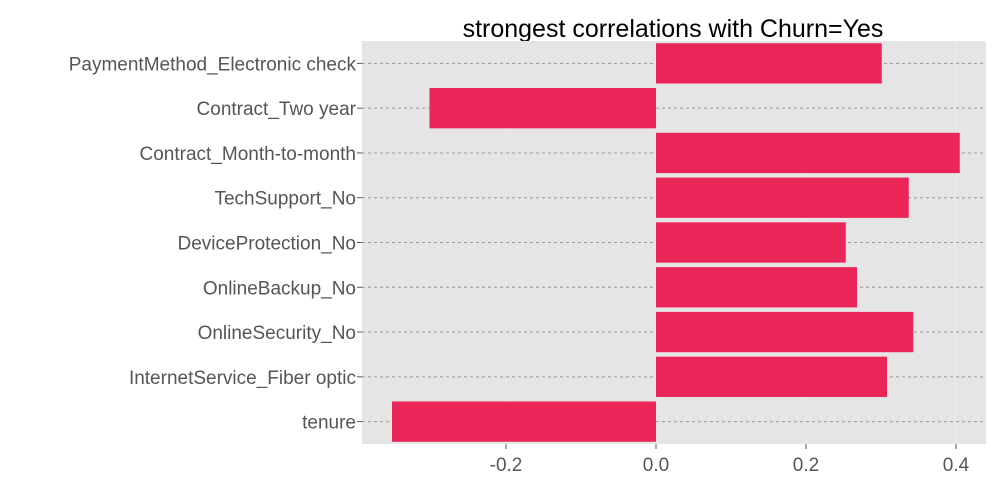 The width and height of the screenshot is (1000, 500). What do you see at coordinates (329, 423) in the screenshot?
I see `y-tick-label: tenure` at bounding box center [329, 423].